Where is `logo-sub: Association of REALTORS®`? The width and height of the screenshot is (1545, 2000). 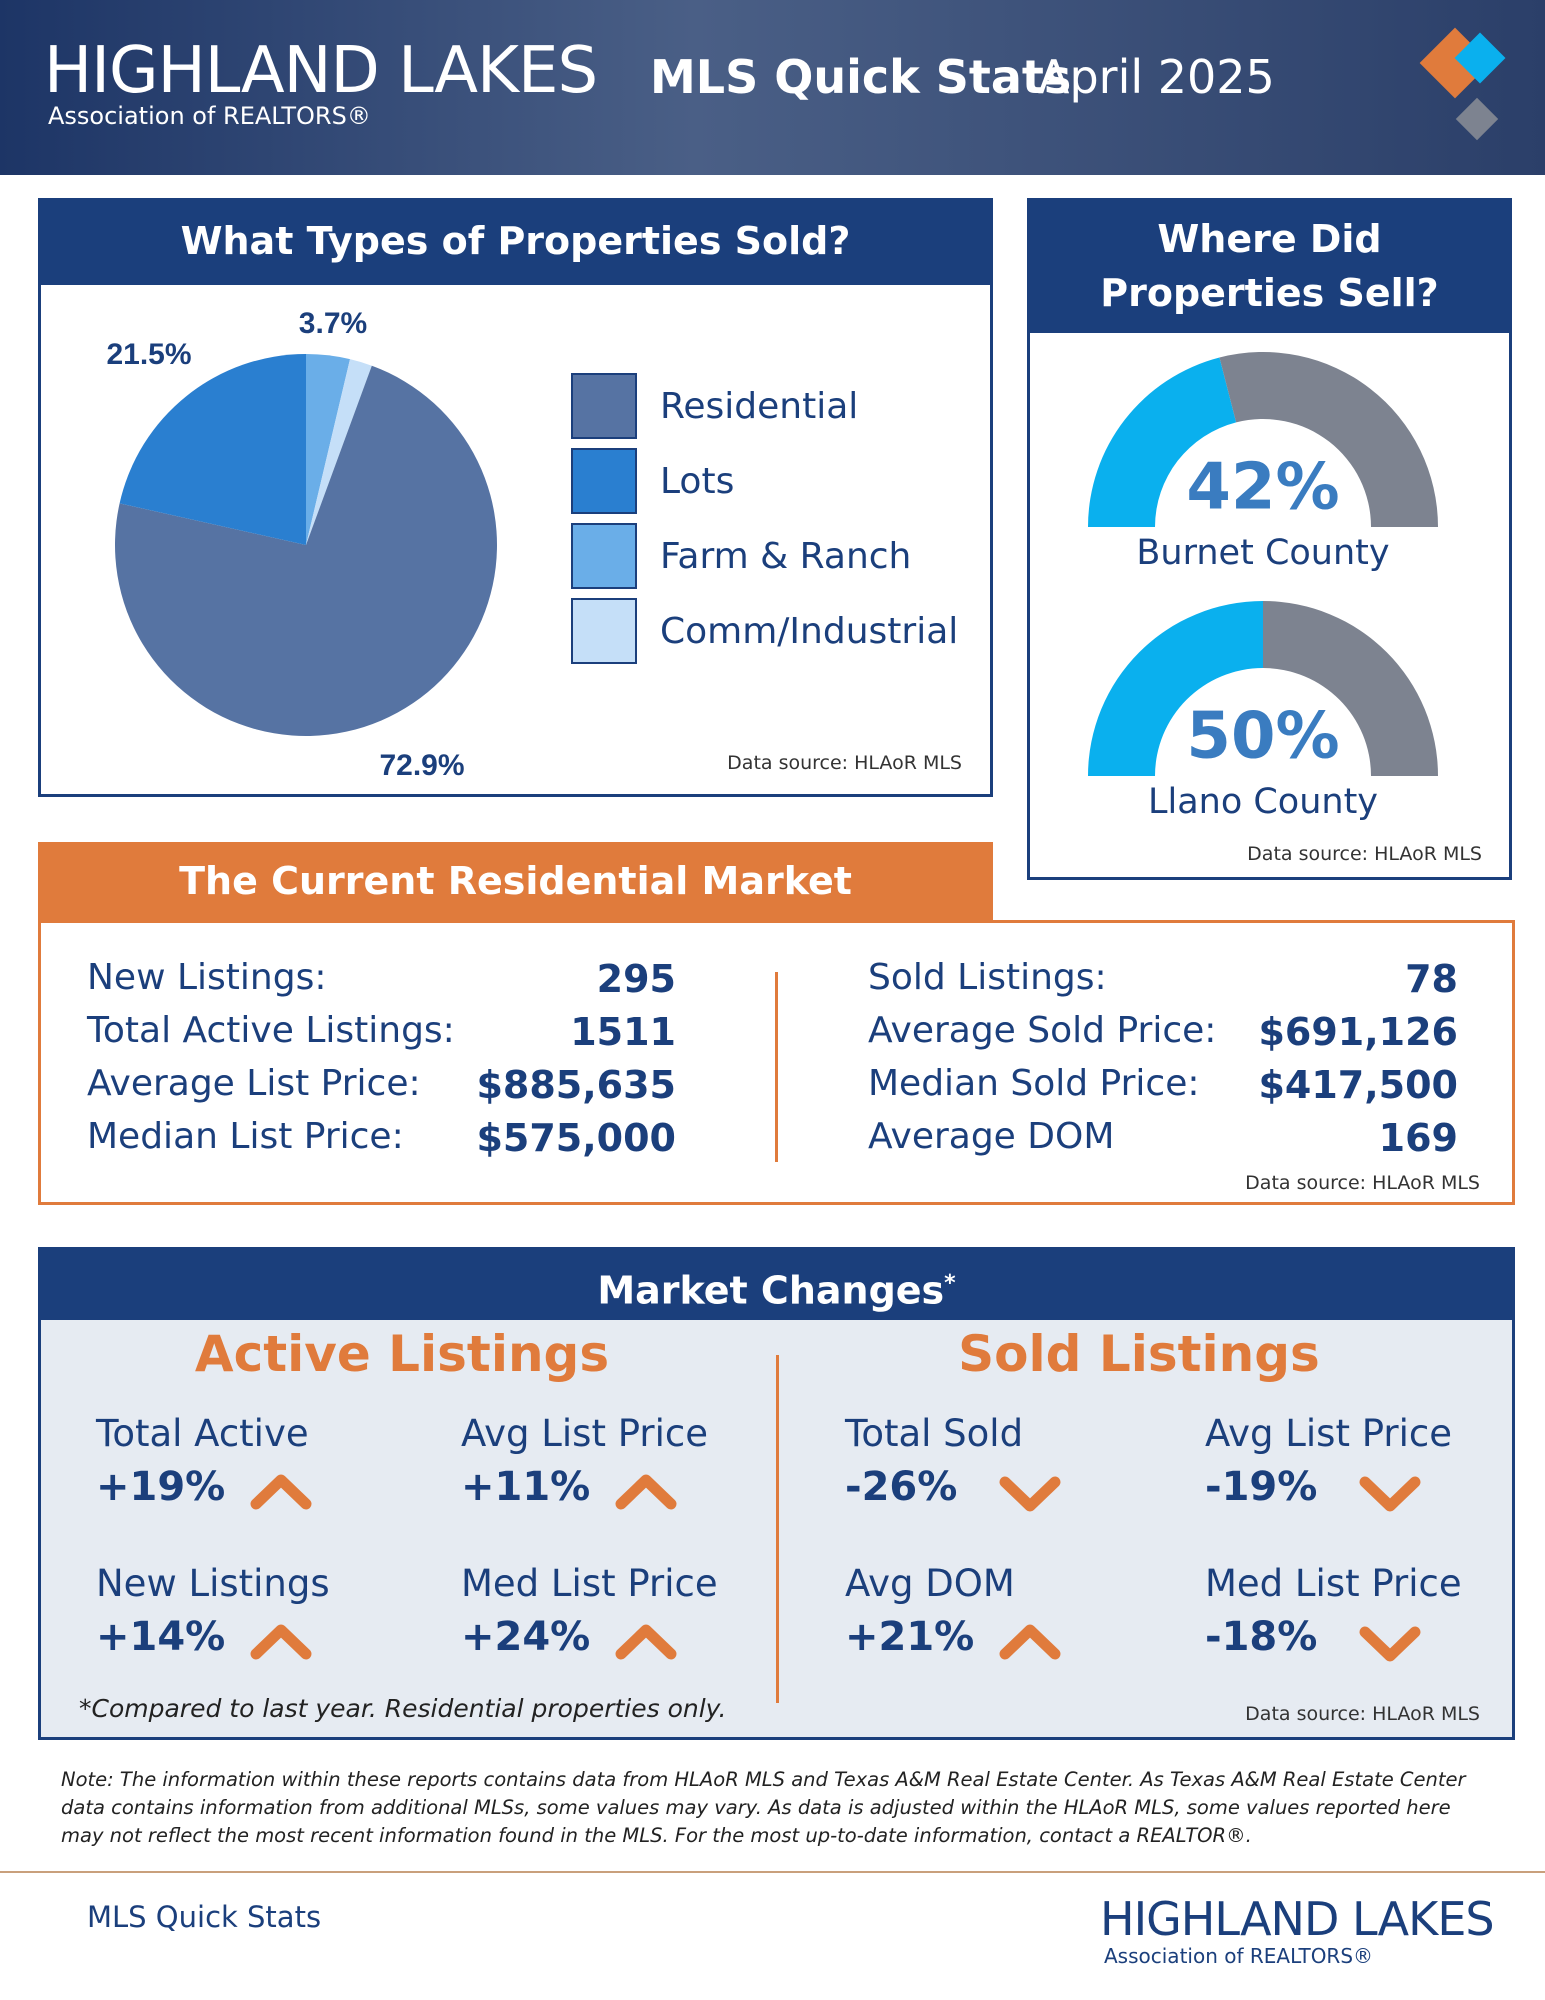
logo-sub: Association of REALTORS® is located at coordinates (209, 116).